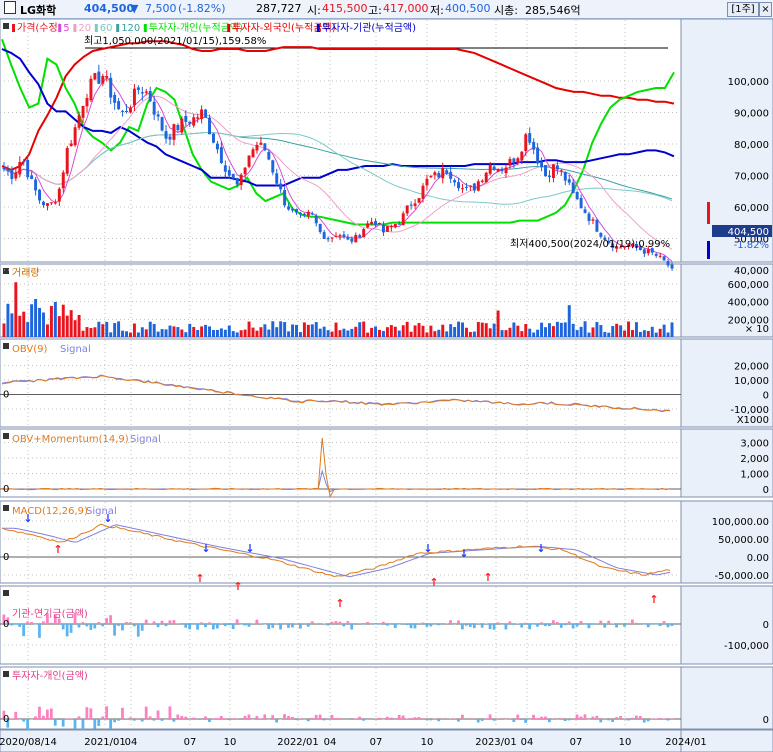  Describe the element at coordinates (726, 625) in the screenshot. I see `axis-institution_pension` at that location.